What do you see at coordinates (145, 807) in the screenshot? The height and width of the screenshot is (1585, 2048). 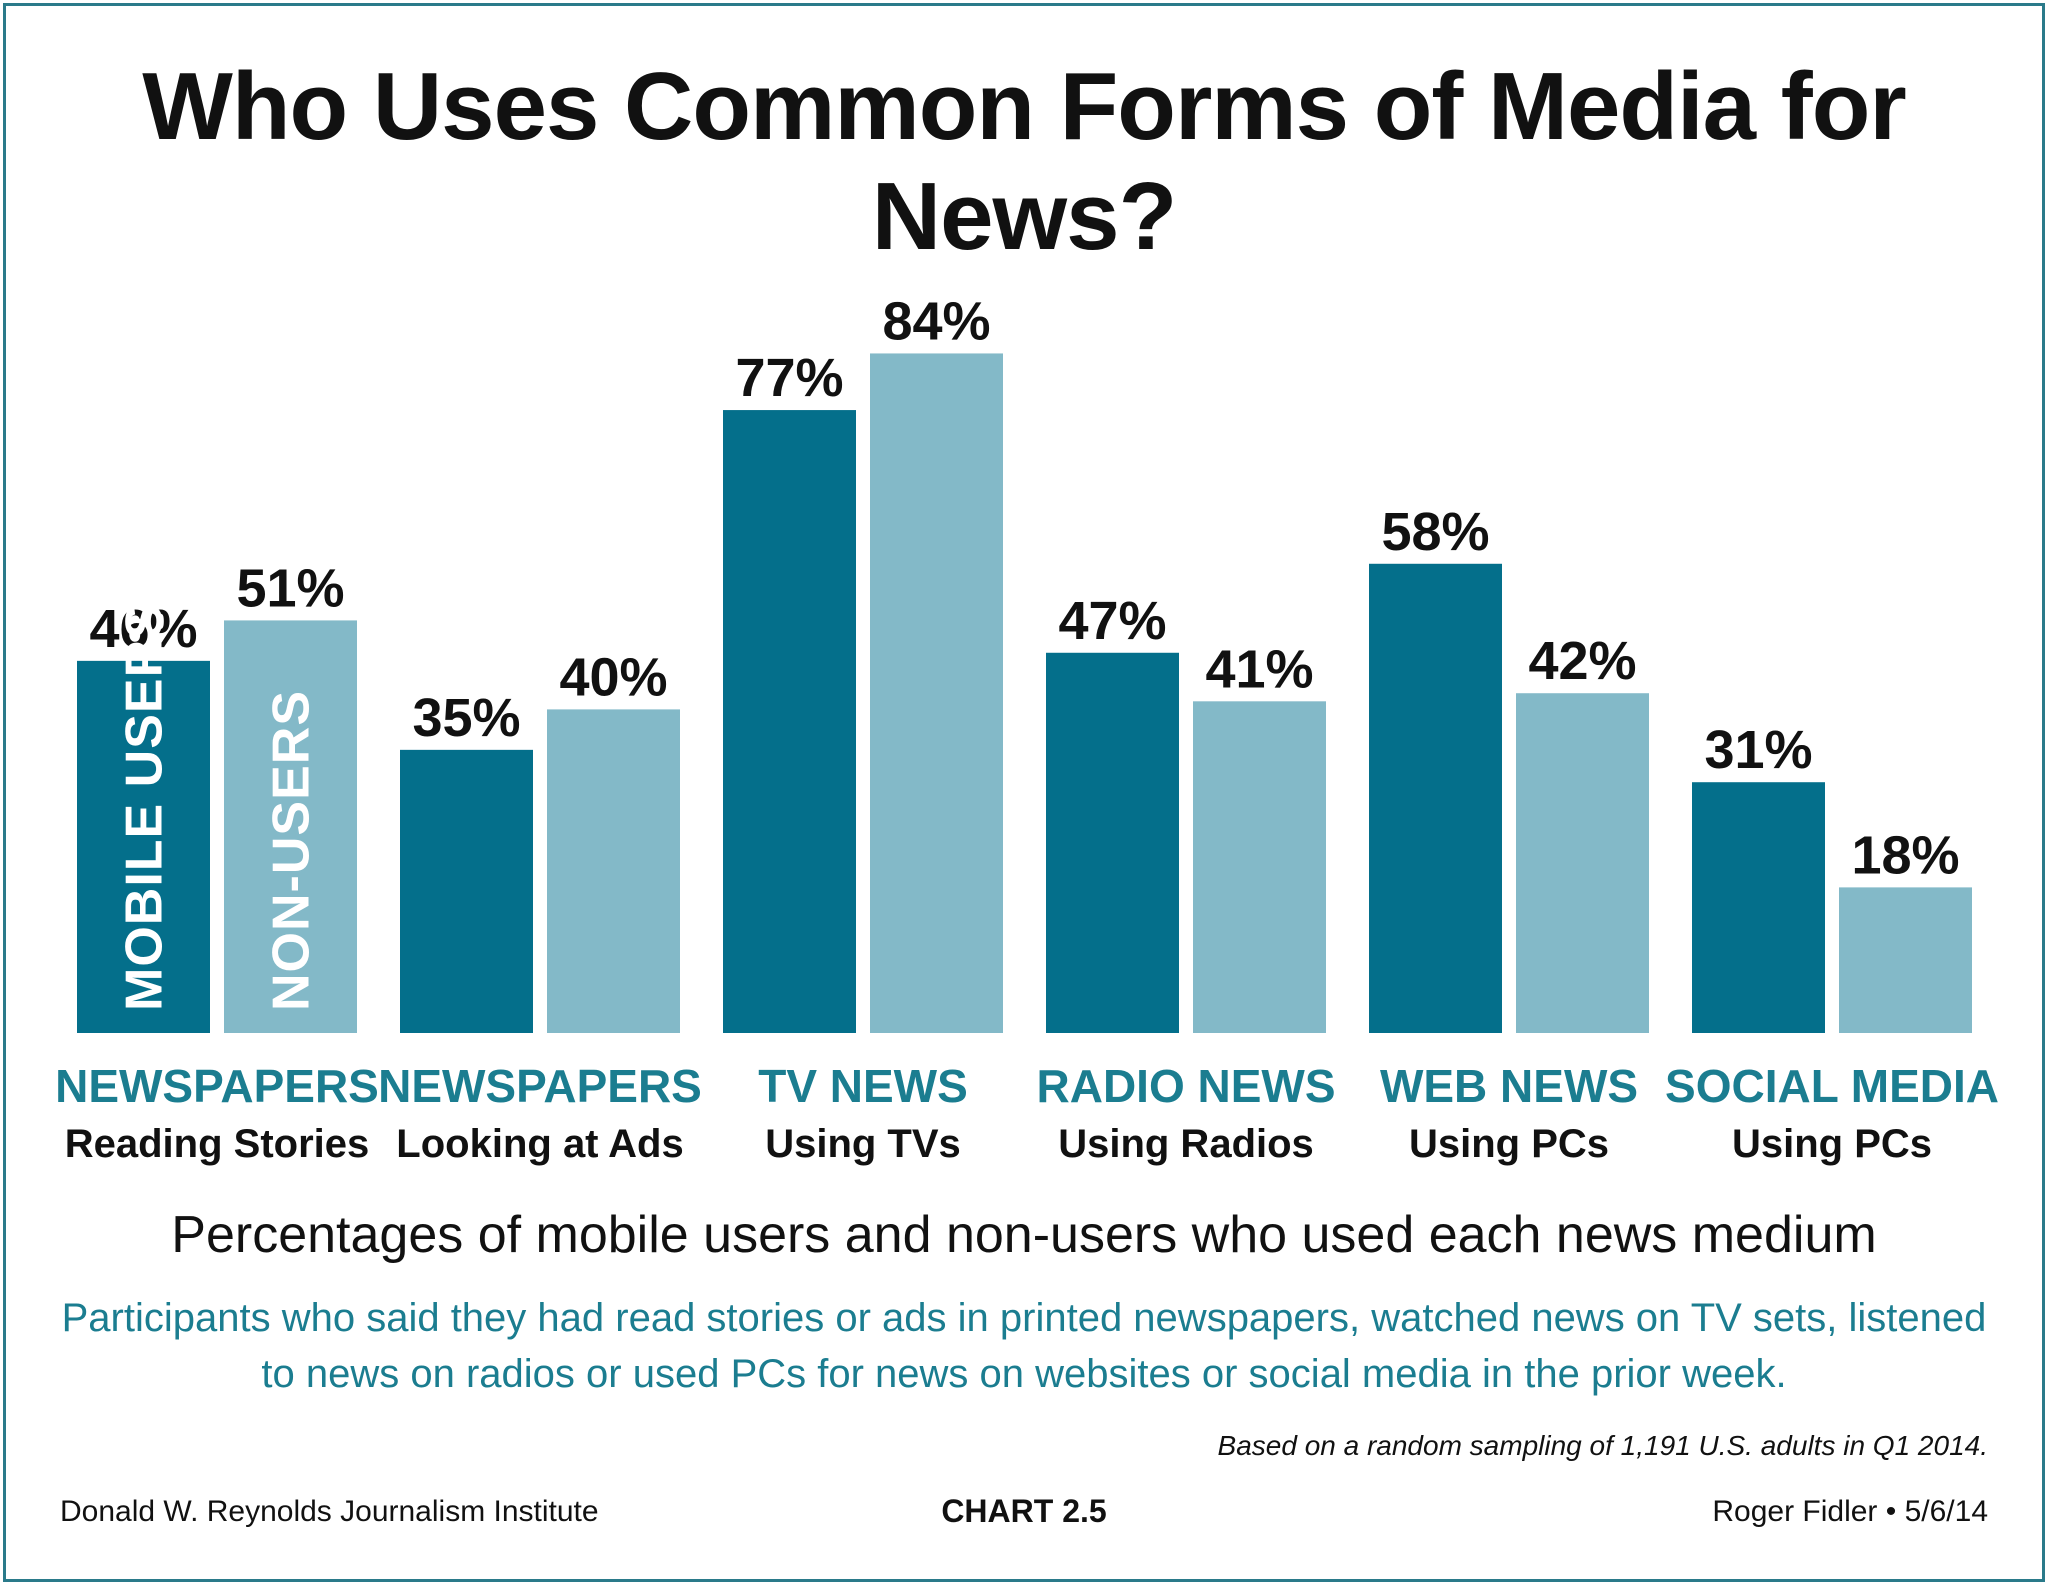 I see `series-label-mobile-users: MOBILE USERS` at bounding box center [145, 807].